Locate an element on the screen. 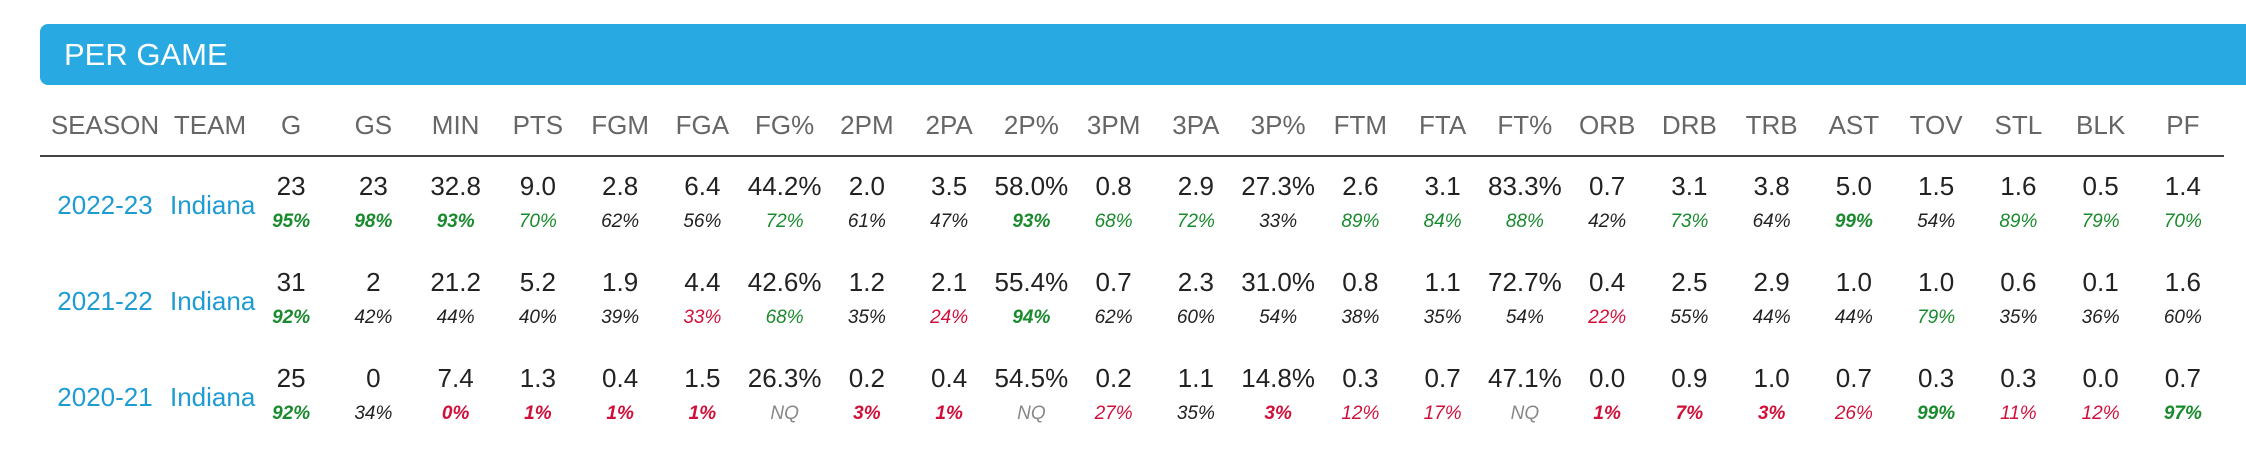  stat-cell: 0.7 42% is located at coordinates (1607, 204).